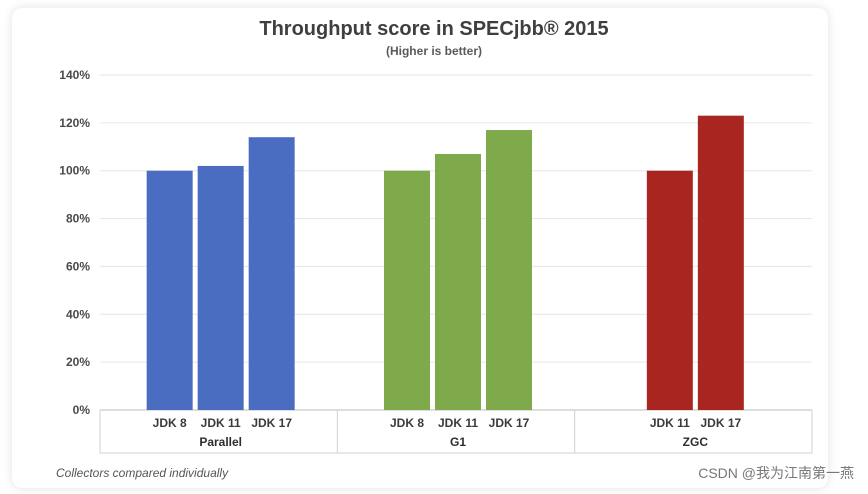 The height and width of the screenshot is (494, 868). I want to click on chart-subtitle: (Higher is better), so click(433, 51).